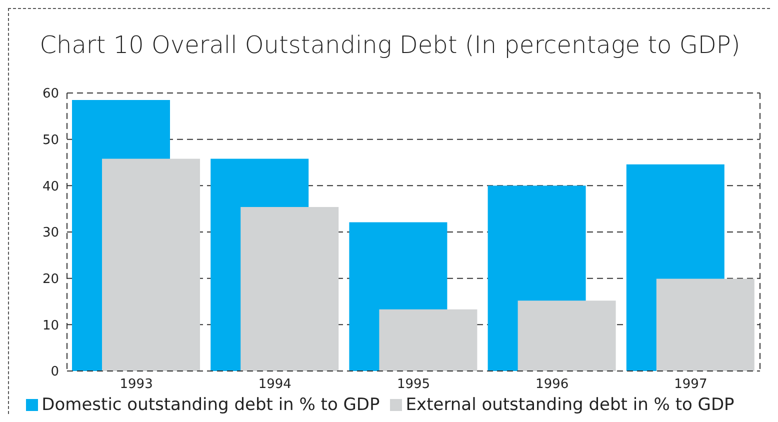 This screenshot has height=422, width=778. I want to click on chart-title: Chart 10 Overall Outstanding Debt (In percentage to GDP), so click(390, 45).